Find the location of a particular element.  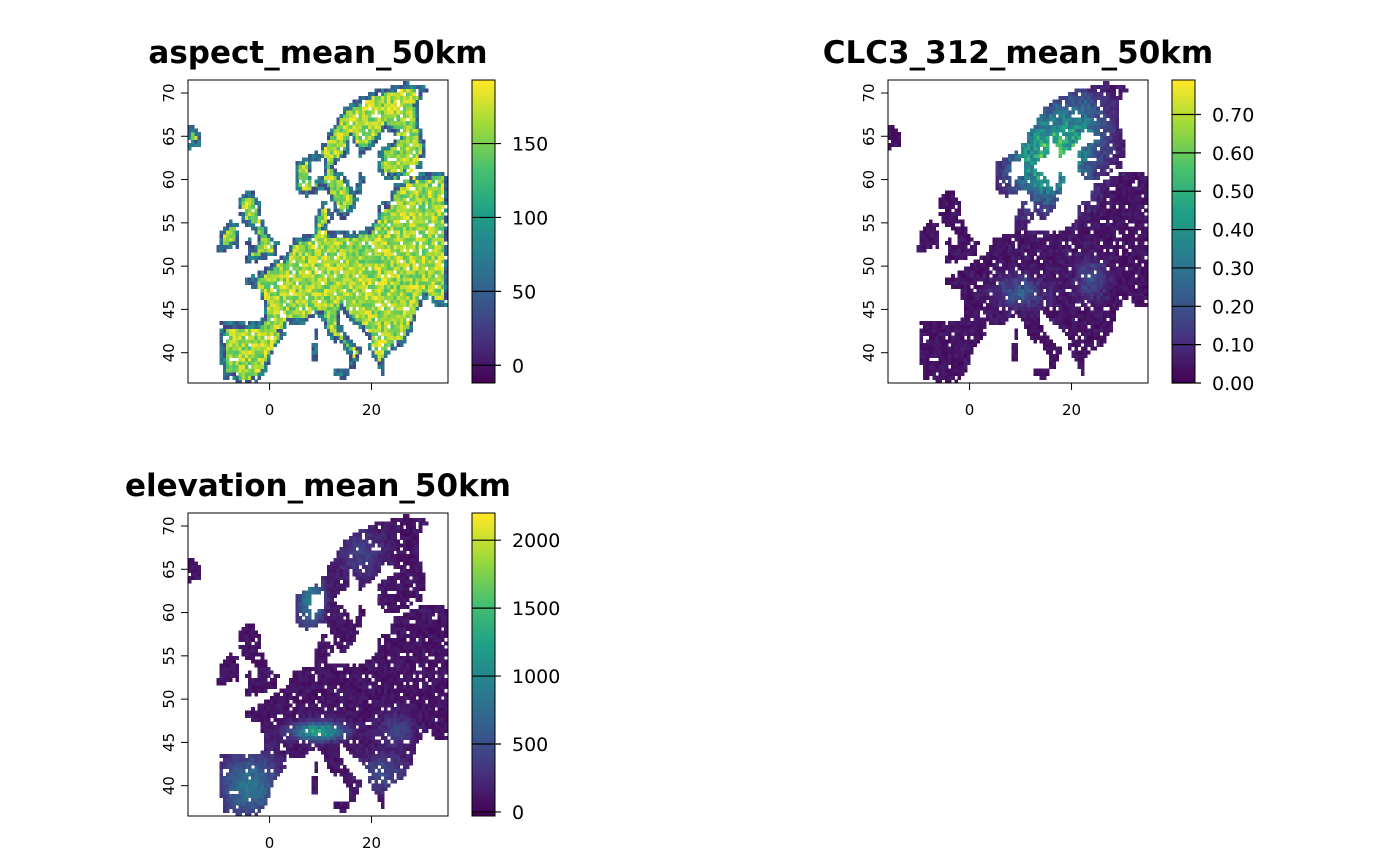

legend-color-step is located at coordinates (483, 248).